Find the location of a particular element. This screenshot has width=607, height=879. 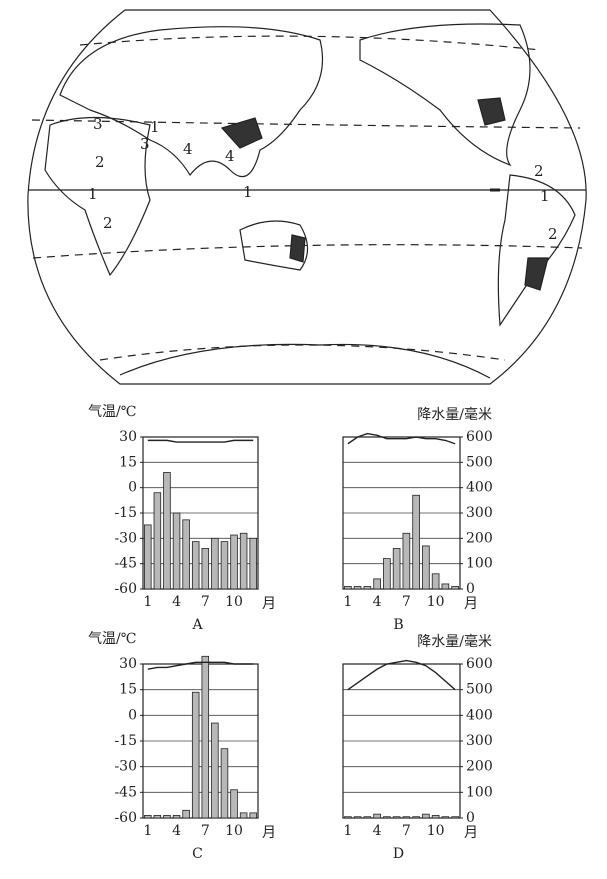

chart-title: A is located at coordinates (197, 625).